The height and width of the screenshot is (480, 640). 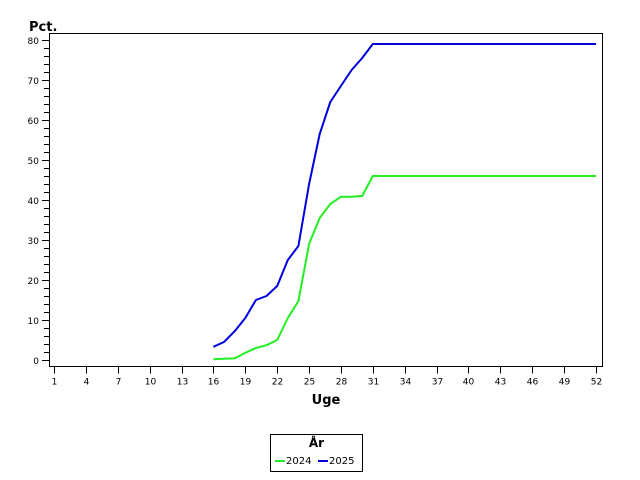 What do you see at coordinates (342, 461) in the screenshot?
I see `legend-label: 2025` at bounding box center [342, 461].